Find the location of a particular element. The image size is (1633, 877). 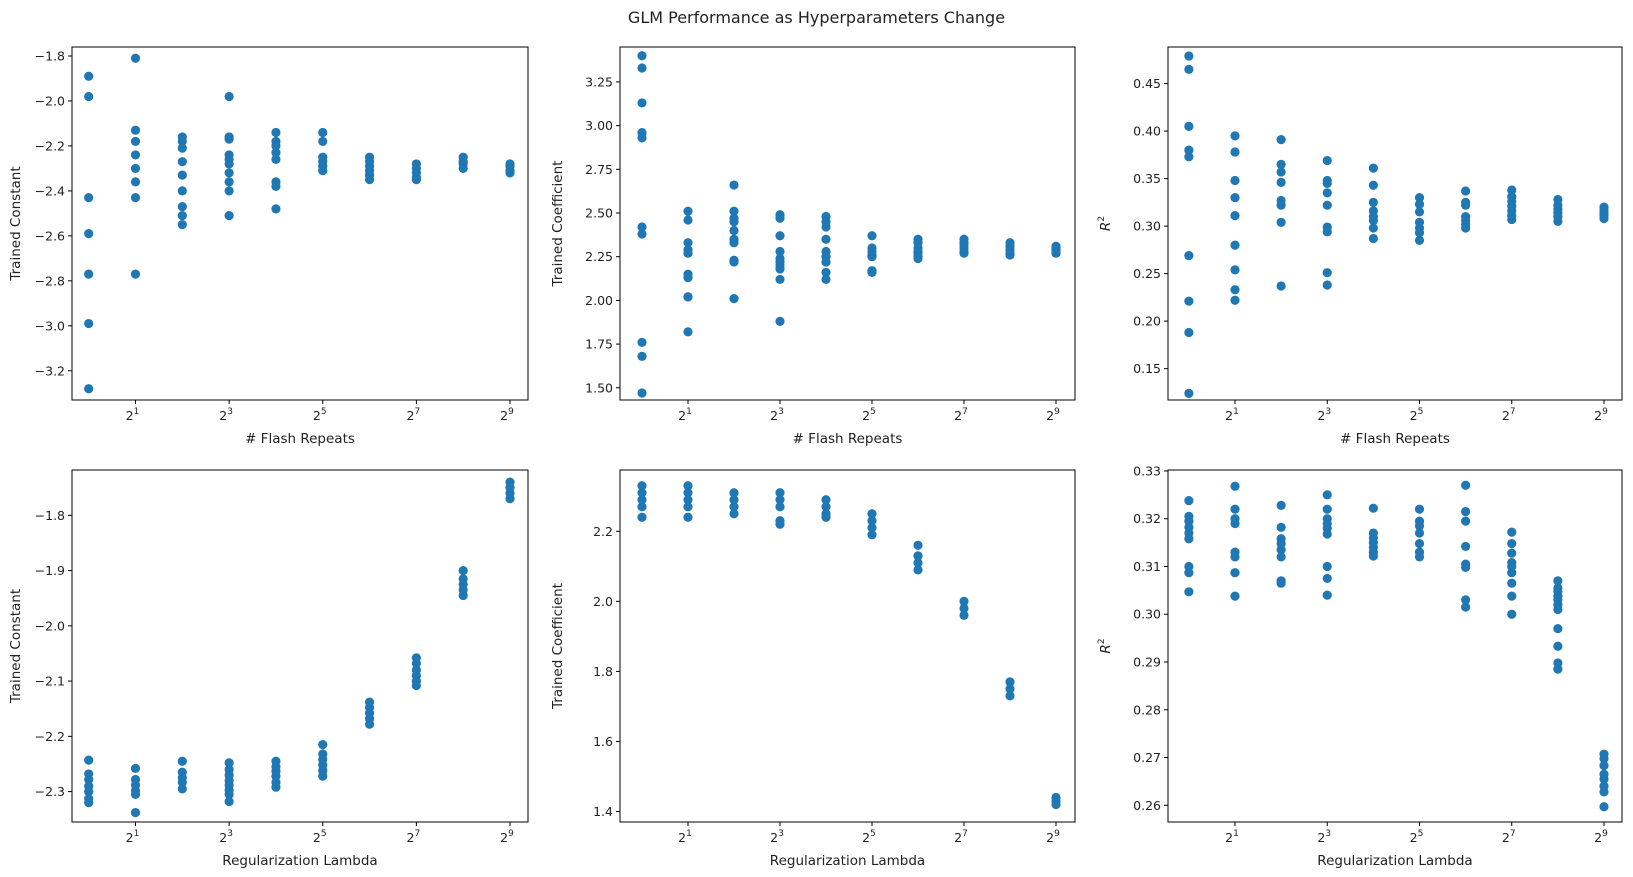

y-tick-label: −2.6 is located at coordinates (50, 235).